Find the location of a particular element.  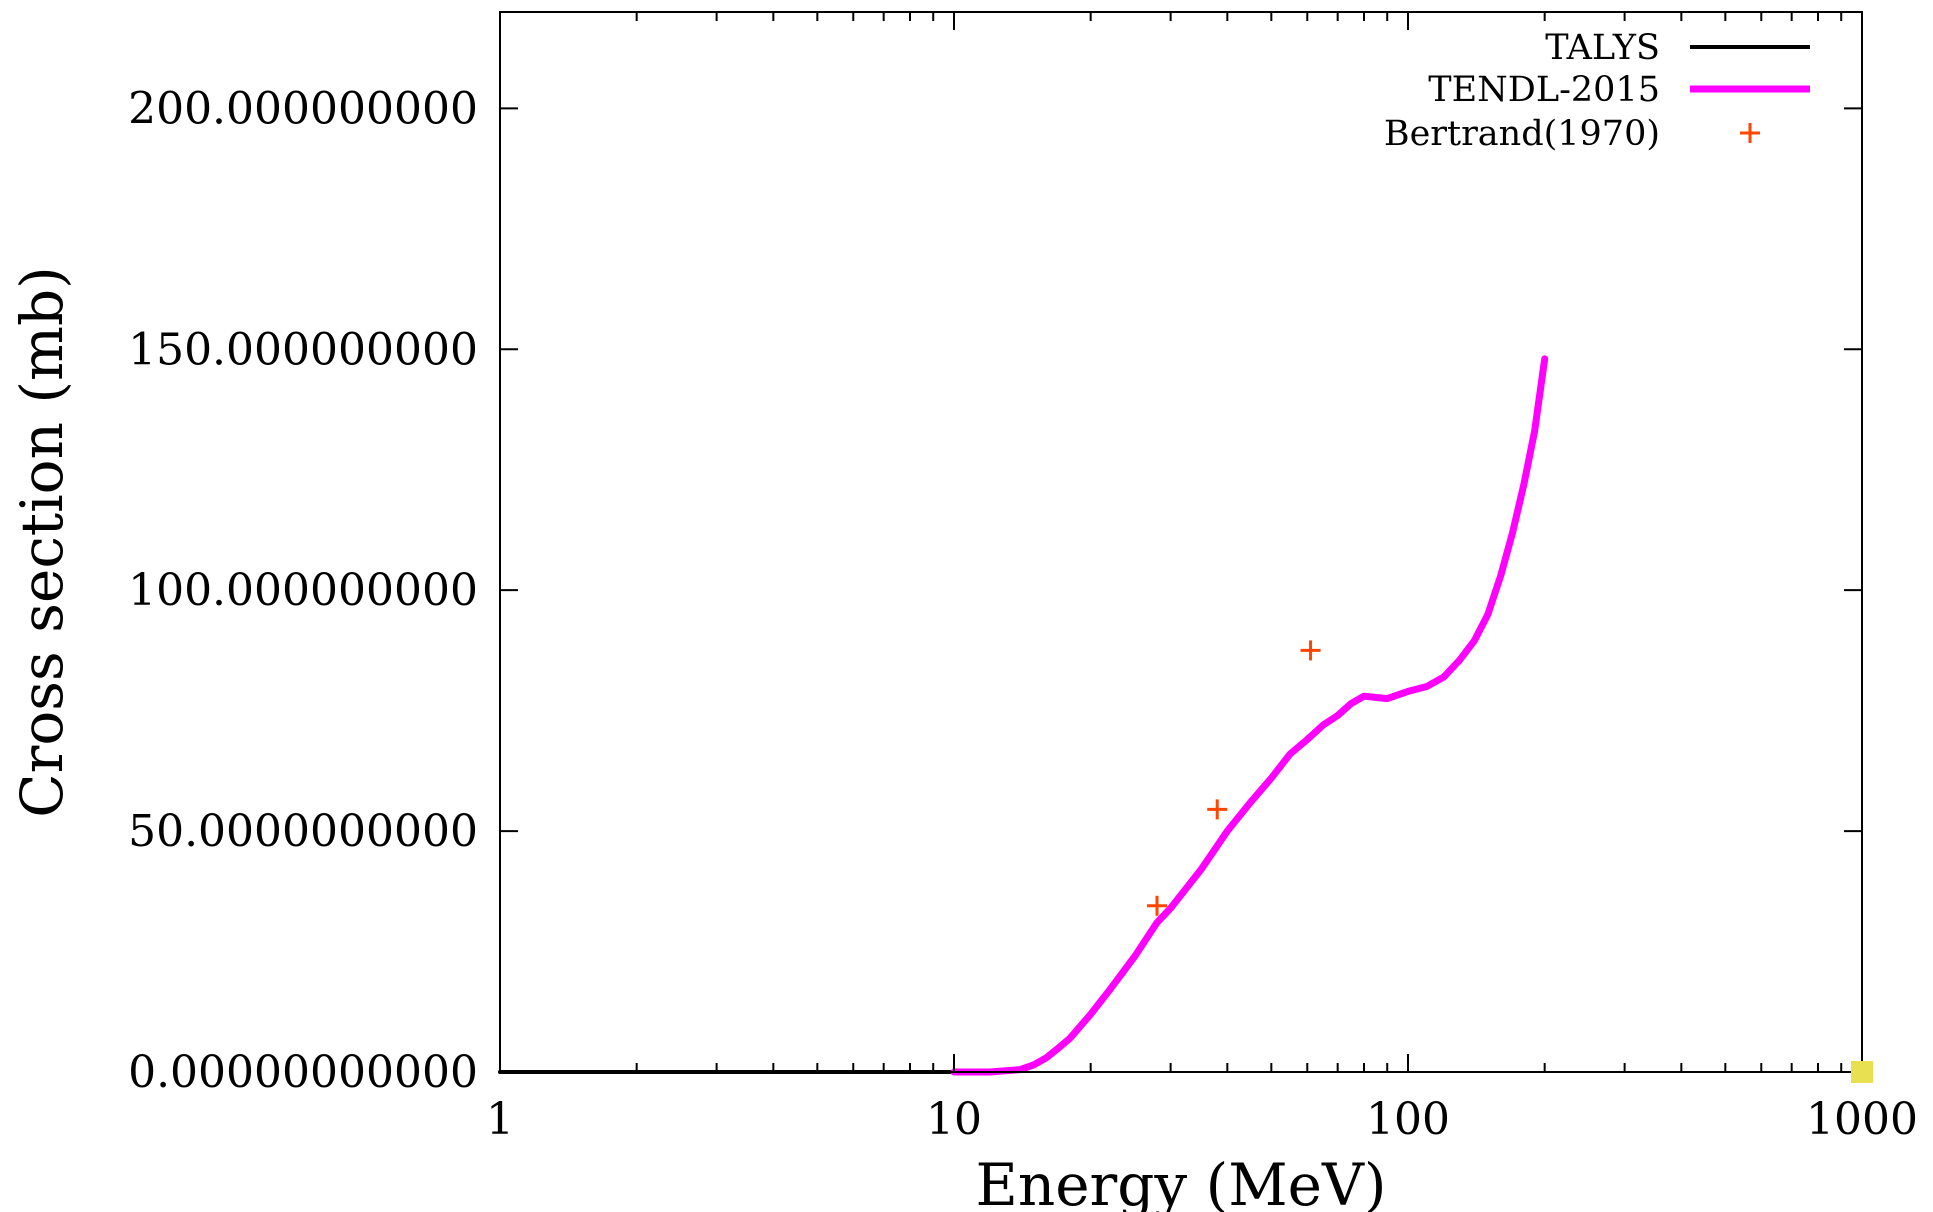

y-axis-title: Cross section (mb) is located at coordinates (42, 542).